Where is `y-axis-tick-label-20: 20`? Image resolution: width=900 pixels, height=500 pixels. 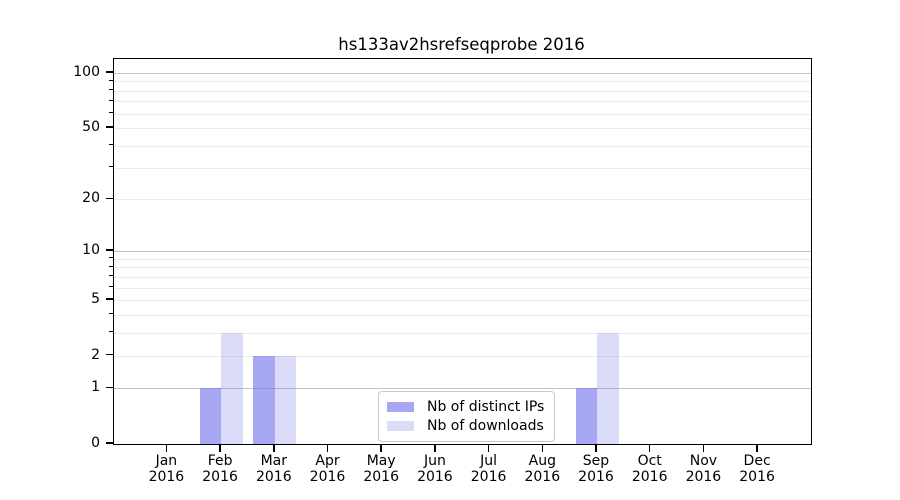
y-axis-tick-label-20: 20 is located at coordinates (91, 198).